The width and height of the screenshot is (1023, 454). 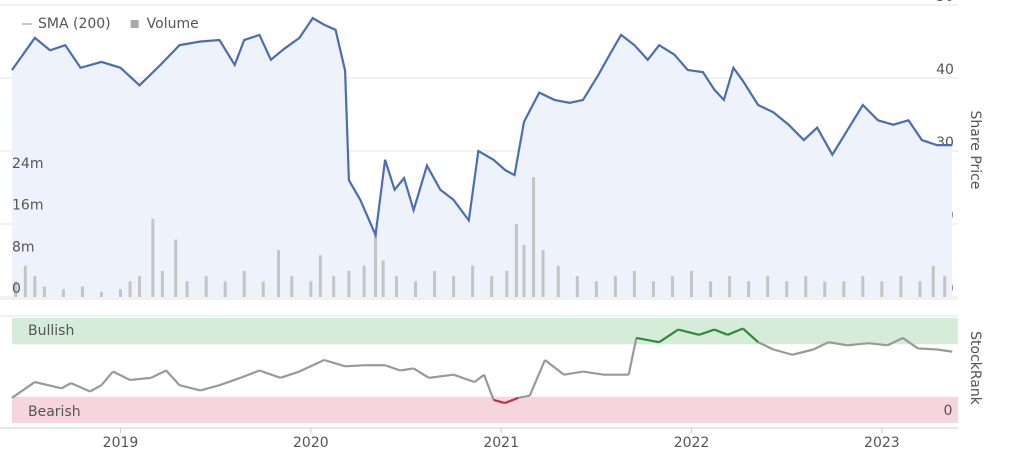 I want to click on legend-symbol, so click(x=134, y=24).